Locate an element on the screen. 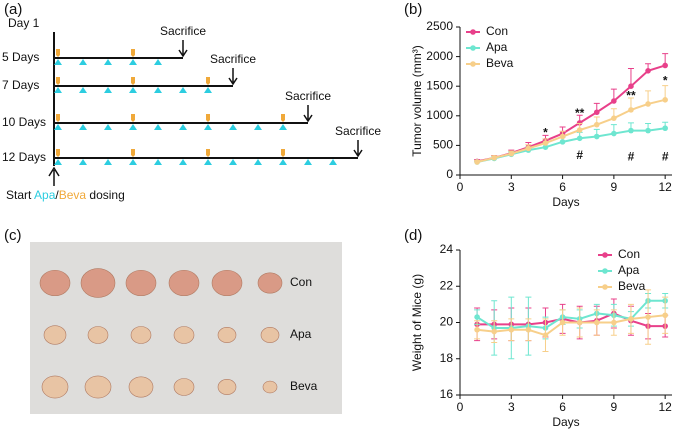  group-label: Apa is located at coordinates (301, 334).